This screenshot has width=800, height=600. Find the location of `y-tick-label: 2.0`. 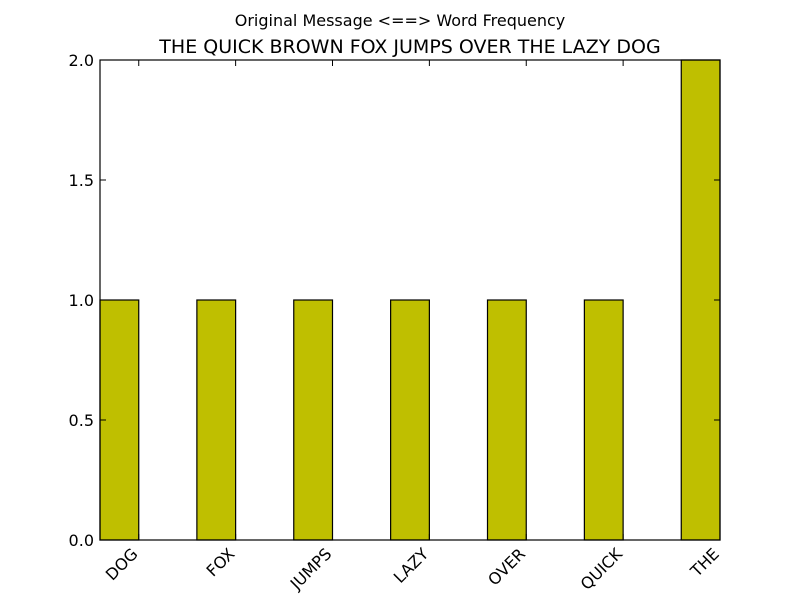

y-tick-label: 2.0 is located at coordinates (81, 60).